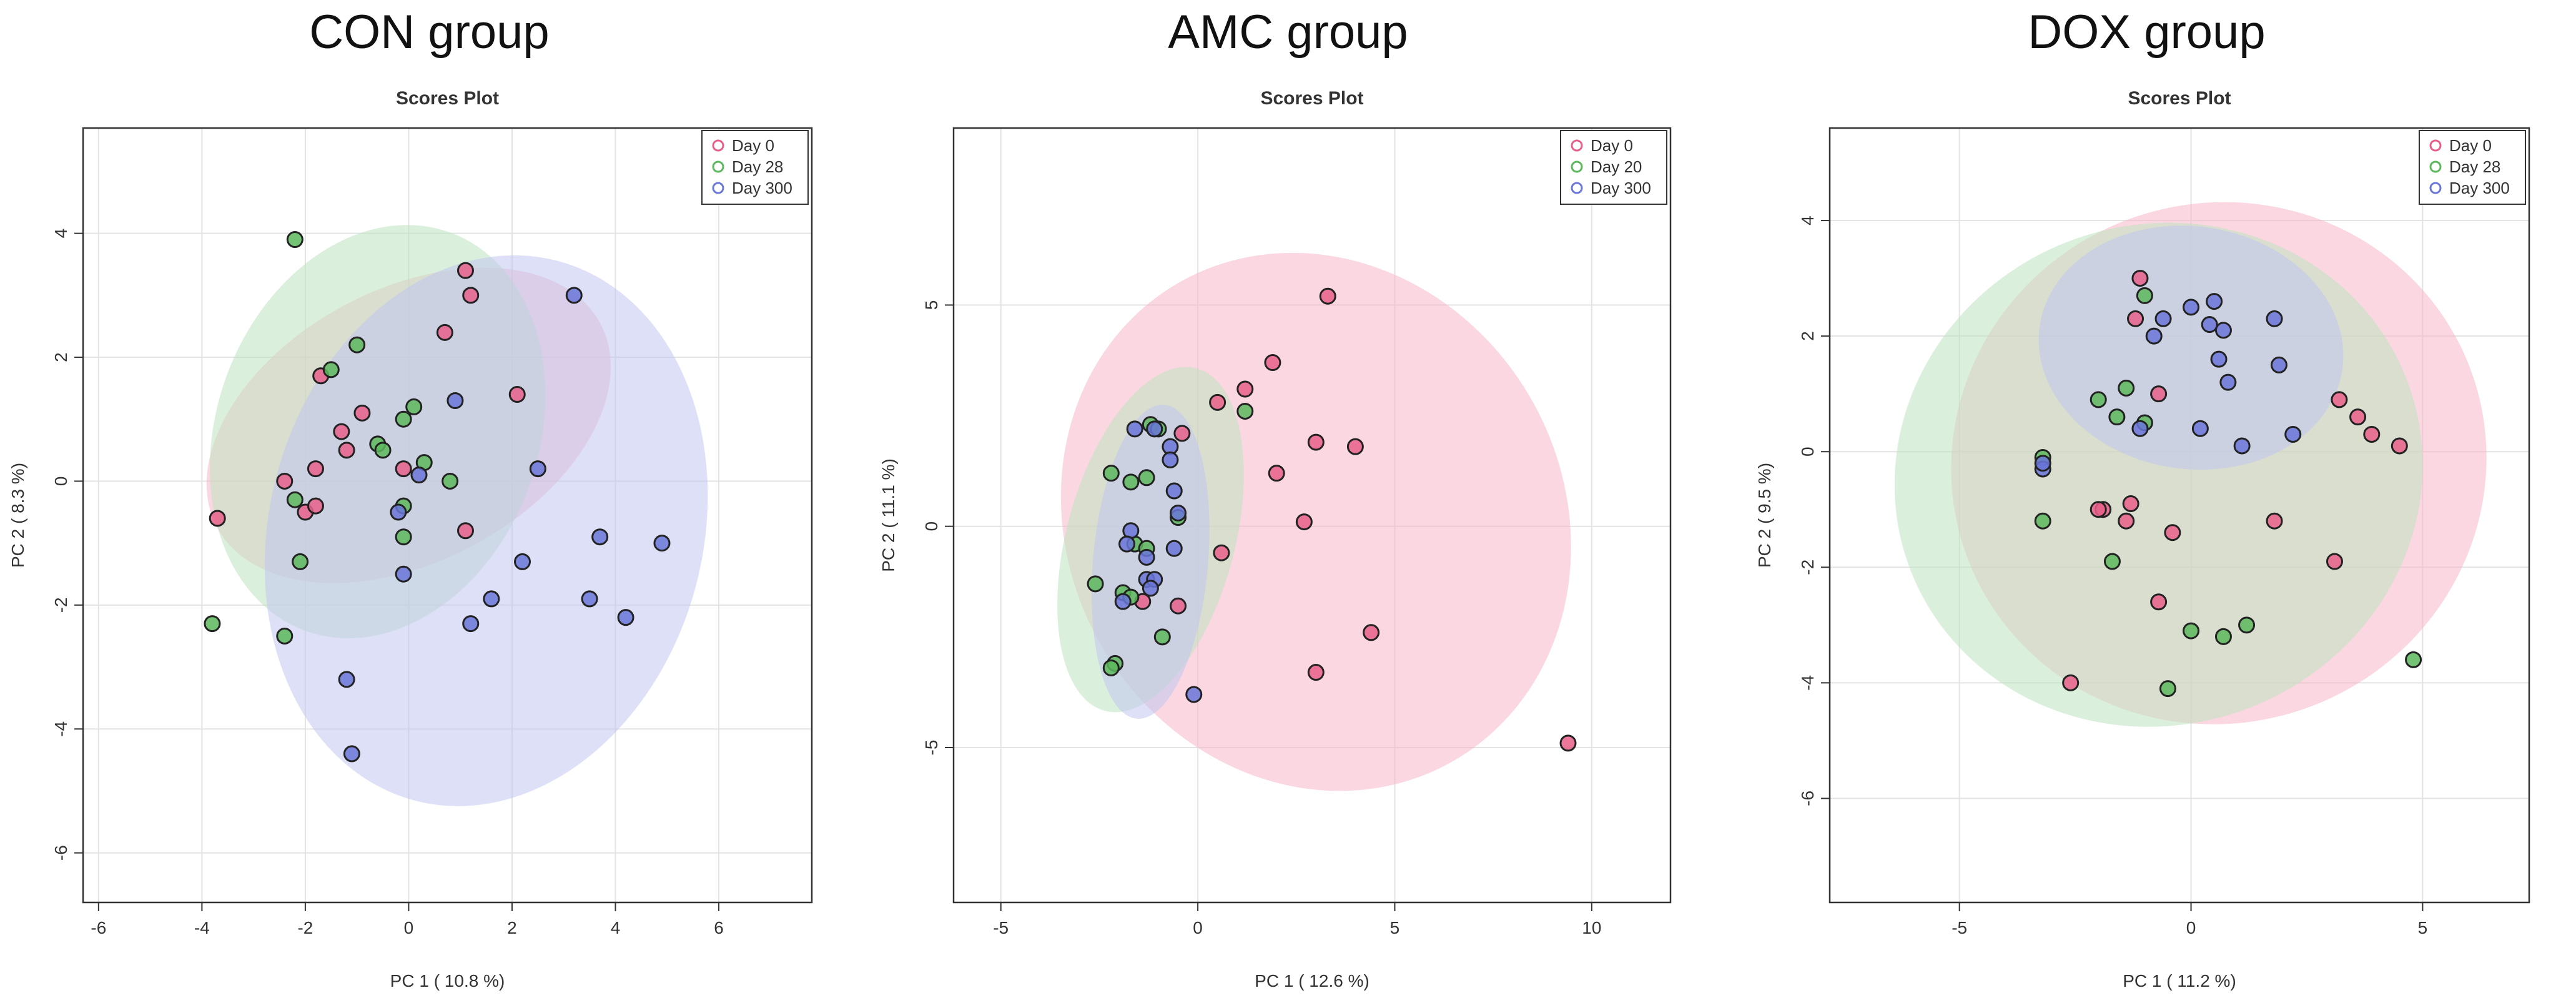  What do you see at coordinates (1959, 927) in the screenshot?
I see `x-tick-label: -5` at bounding box center [1959, 927].